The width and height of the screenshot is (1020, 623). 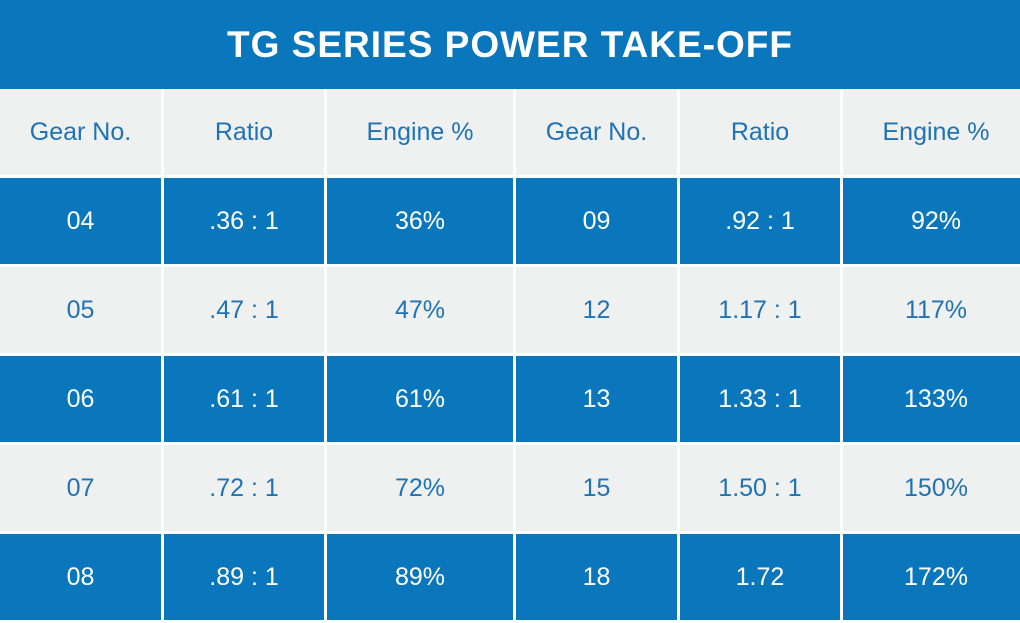 I want to click on table-cell: 150%, so click(x=931, y=488).